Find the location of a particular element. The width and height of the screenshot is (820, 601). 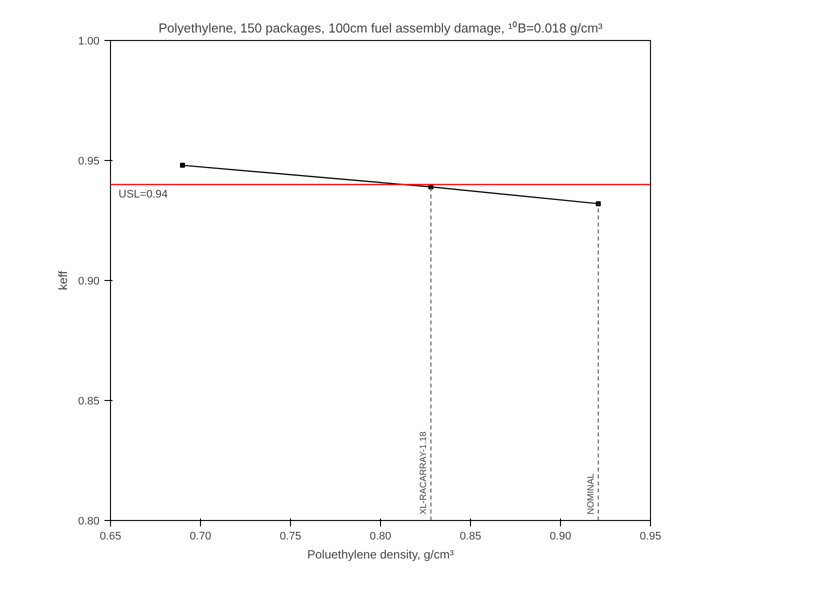

x-tick-label: 0.90 is located at coordinates (561, 536).